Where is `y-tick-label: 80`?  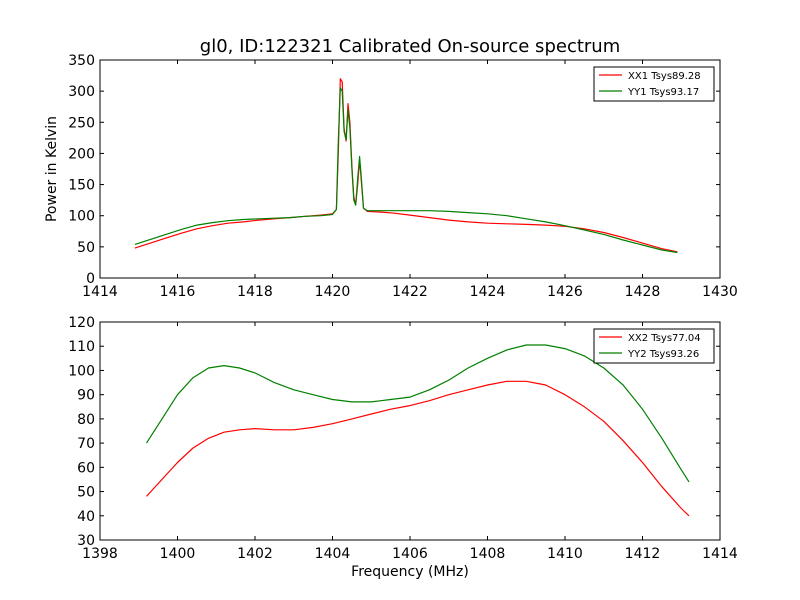
y-tick-label: 80 is located at coordinates (86, 420).